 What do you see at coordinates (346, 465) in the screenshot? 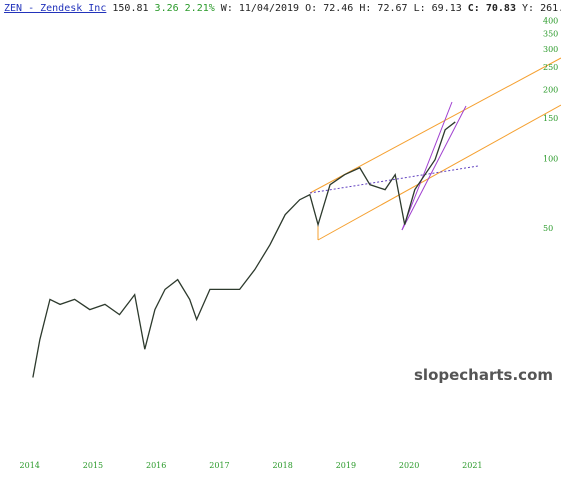
I see `x-tick-label: 2019` at bounding box center [346, 465].